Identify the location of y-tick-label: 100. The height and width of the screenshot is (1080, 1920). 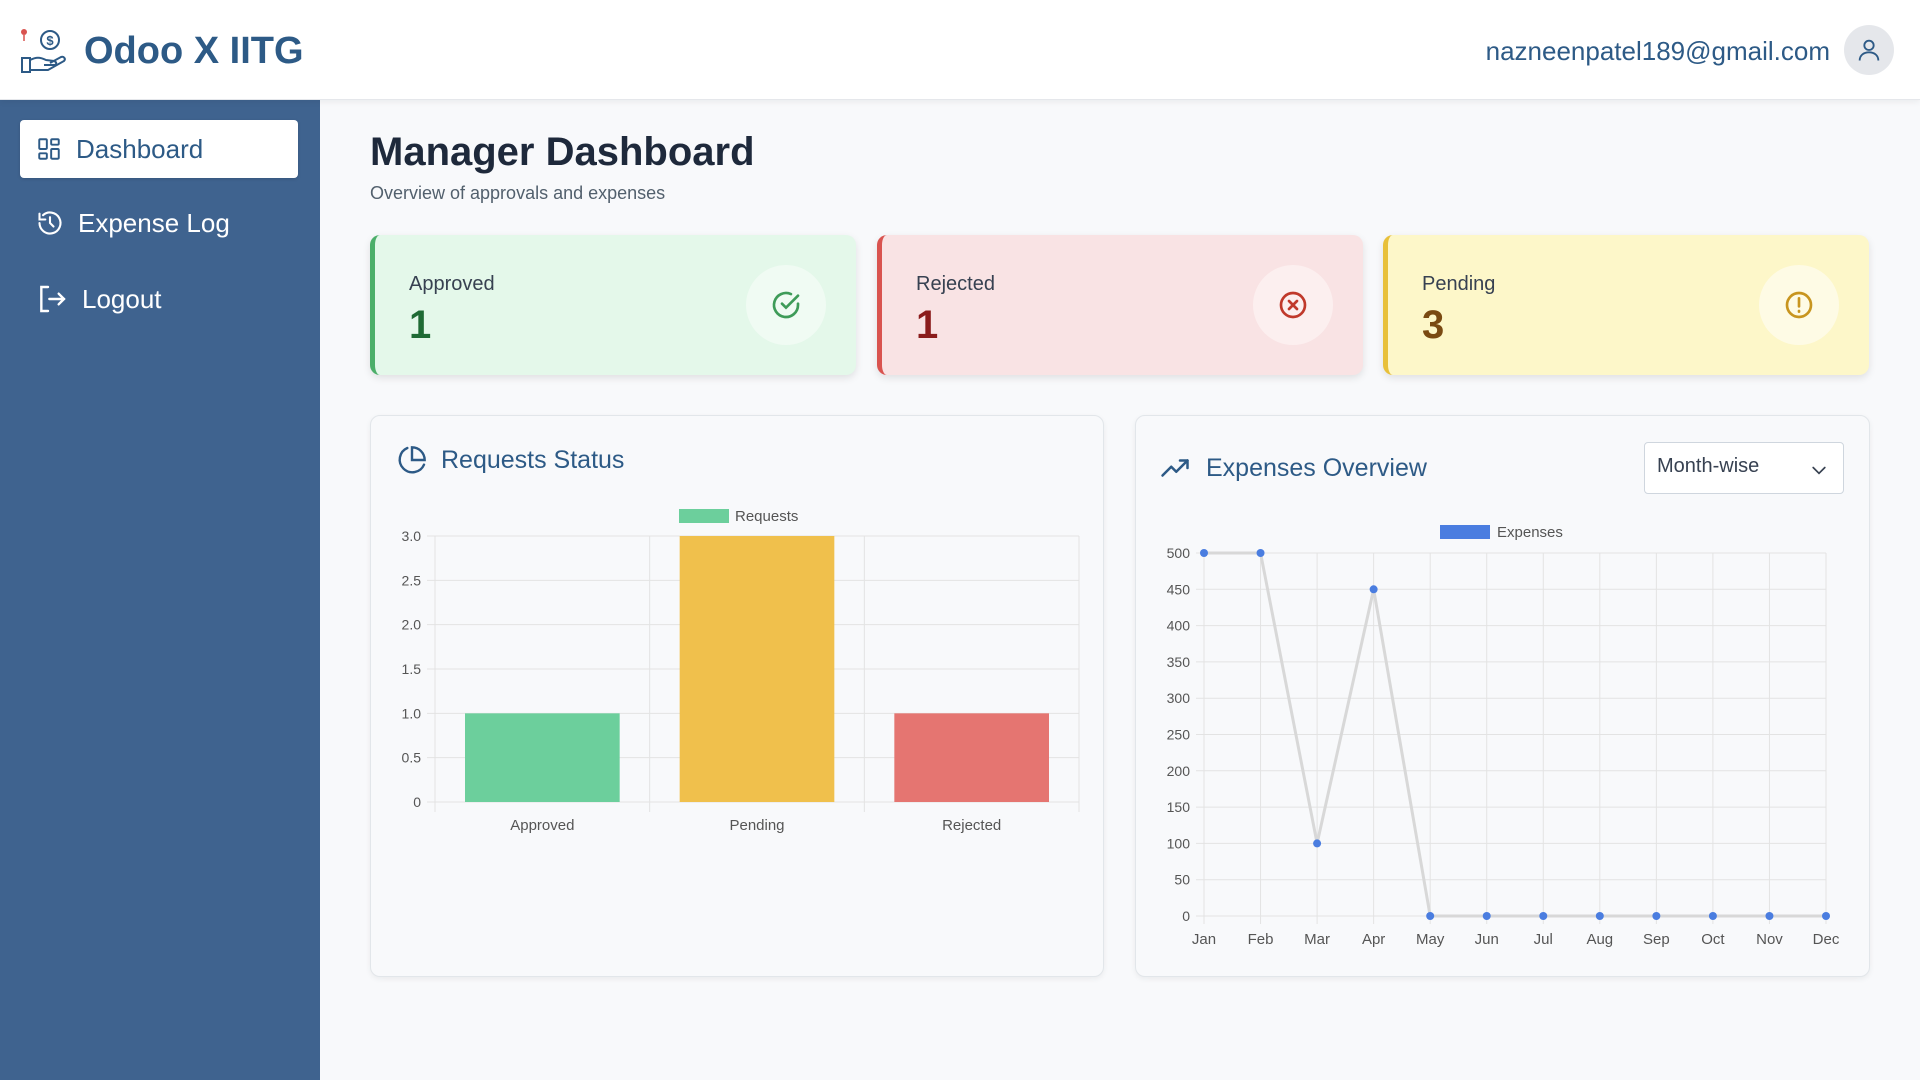
(1179, 843).